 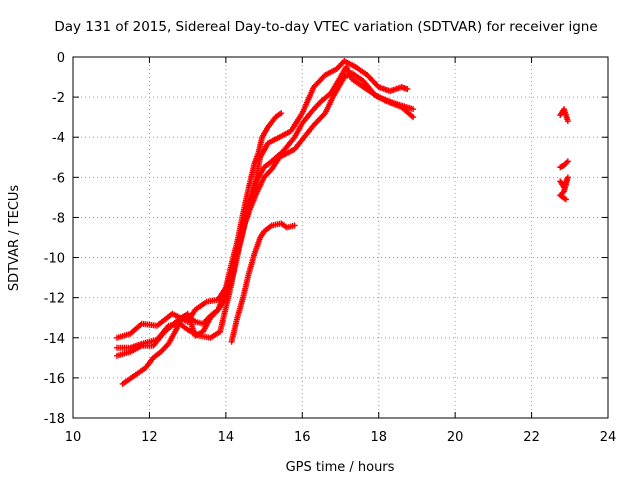 I want to click on x-tick-label: 14, so click(x=226, y=437).